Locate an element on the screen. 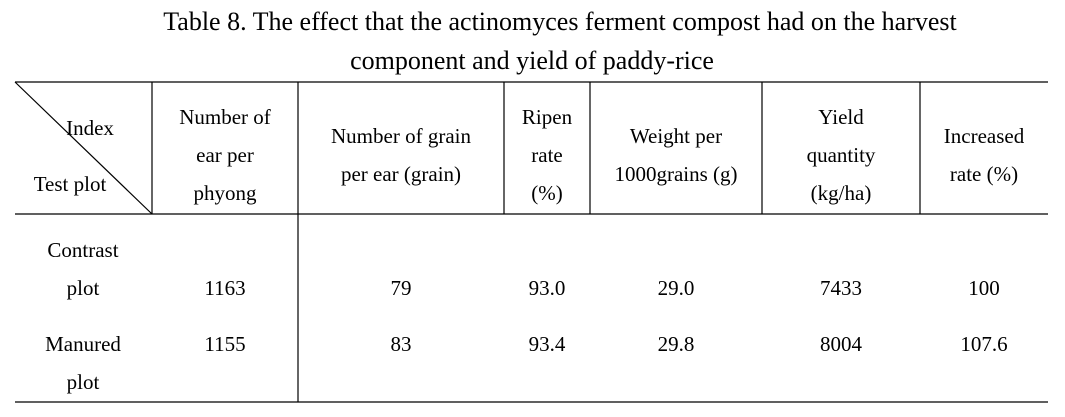 This screenshot has width=1065, height=417. cell: 93.4 is located at coordinates (547, 344).